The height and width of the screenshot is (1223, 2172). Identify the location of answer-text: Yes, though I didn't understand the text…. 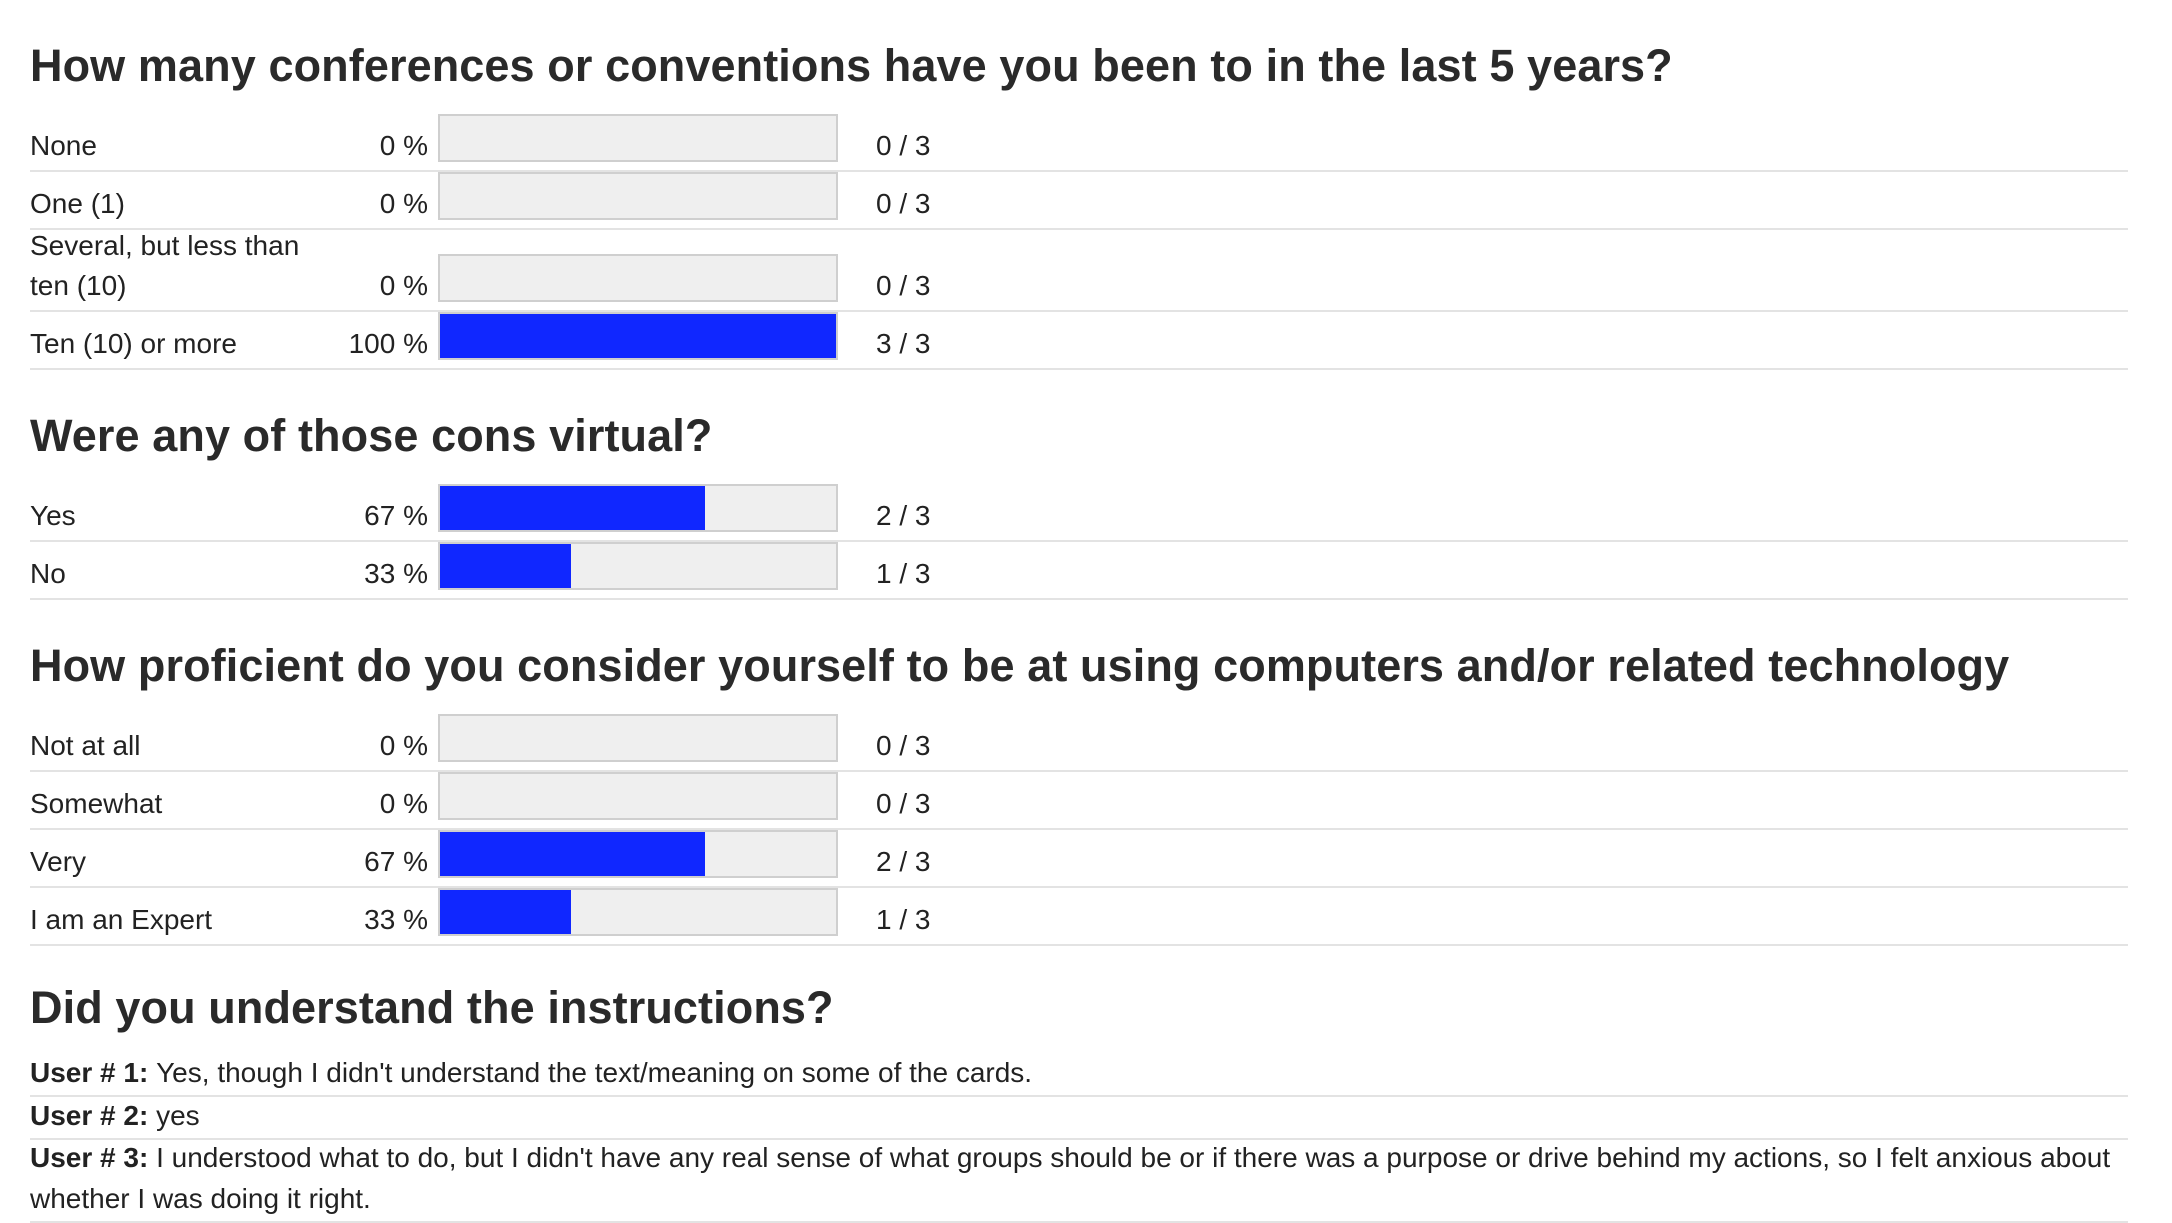
(594, 1072).